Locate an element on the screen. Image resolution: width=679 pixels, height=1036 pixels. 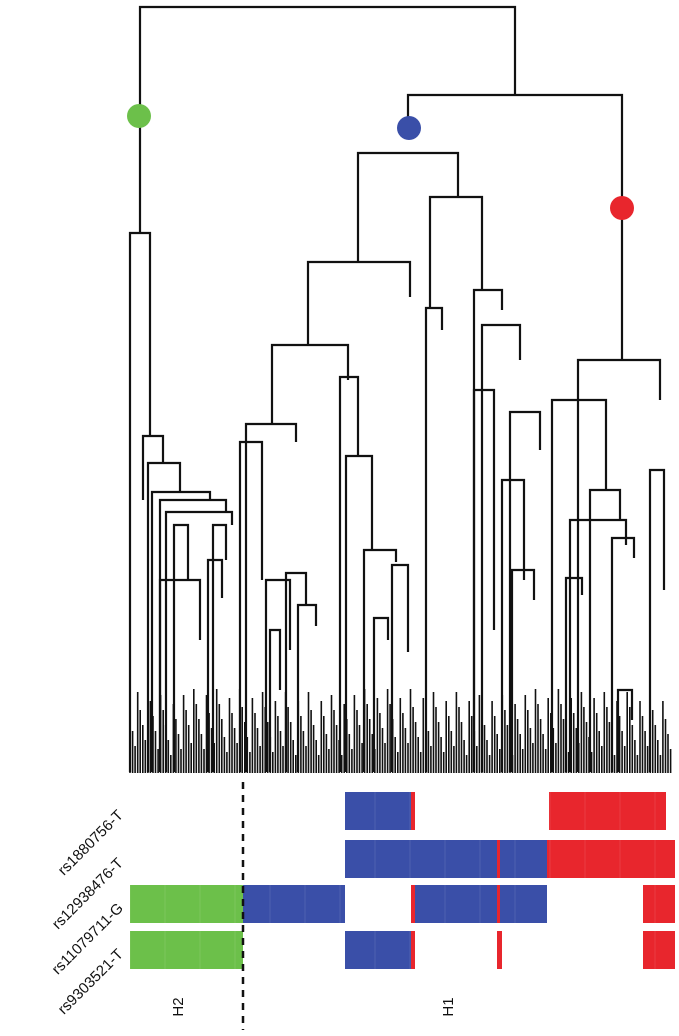
red-clade-marker is located at coordinates (622, 208).